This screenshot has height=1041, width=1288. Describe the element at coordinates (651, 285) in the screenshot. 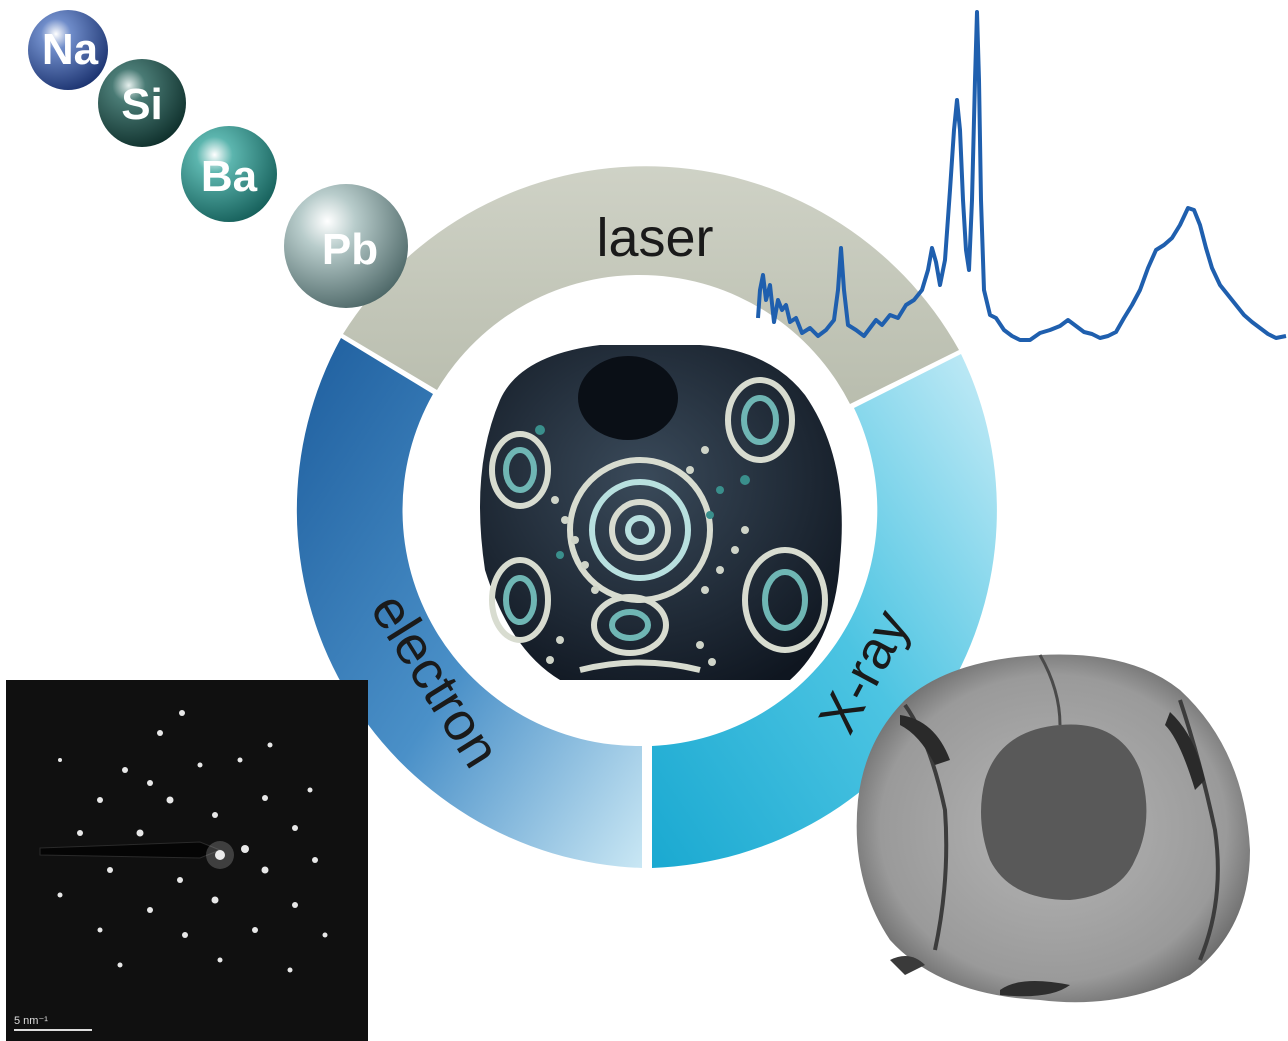

I see `laser-segment` at that location.